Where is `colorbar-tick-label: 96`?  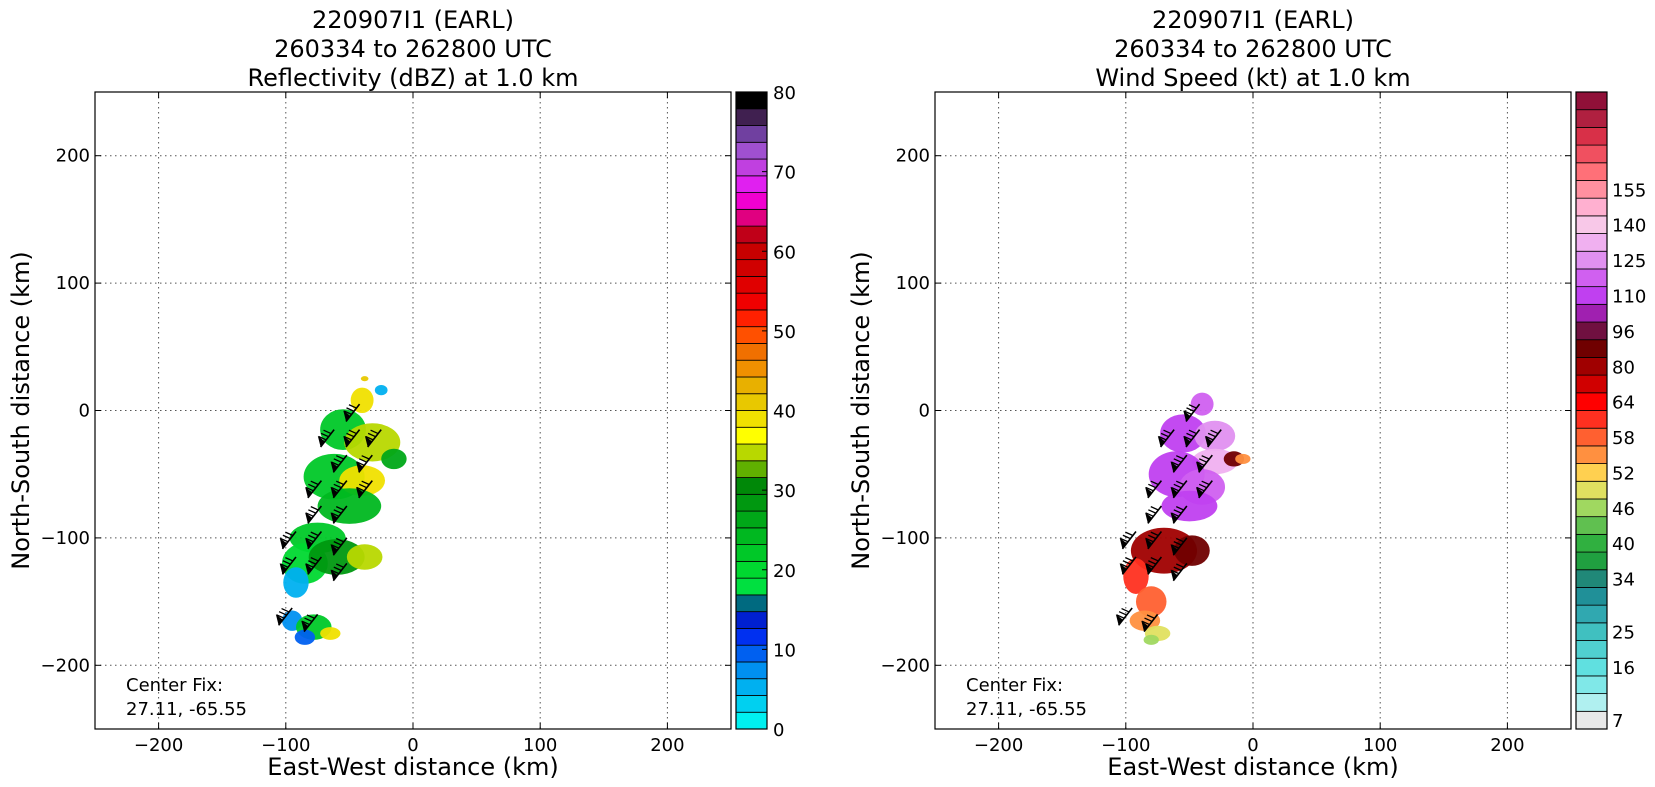
colorbar-tick-label: 96 is located at coordinates (1623, 332).